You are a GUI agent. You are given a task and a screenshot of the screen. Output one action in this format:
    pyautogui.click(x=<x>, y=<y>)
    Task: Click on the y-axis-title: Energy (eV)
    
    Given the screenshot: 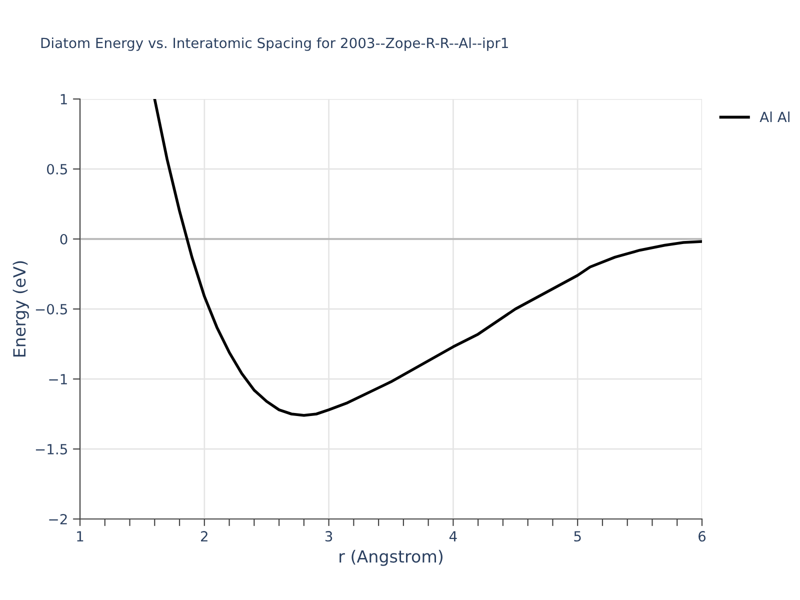 What is the action you would take?
    pyautogui.click(x=20, y=309)
    